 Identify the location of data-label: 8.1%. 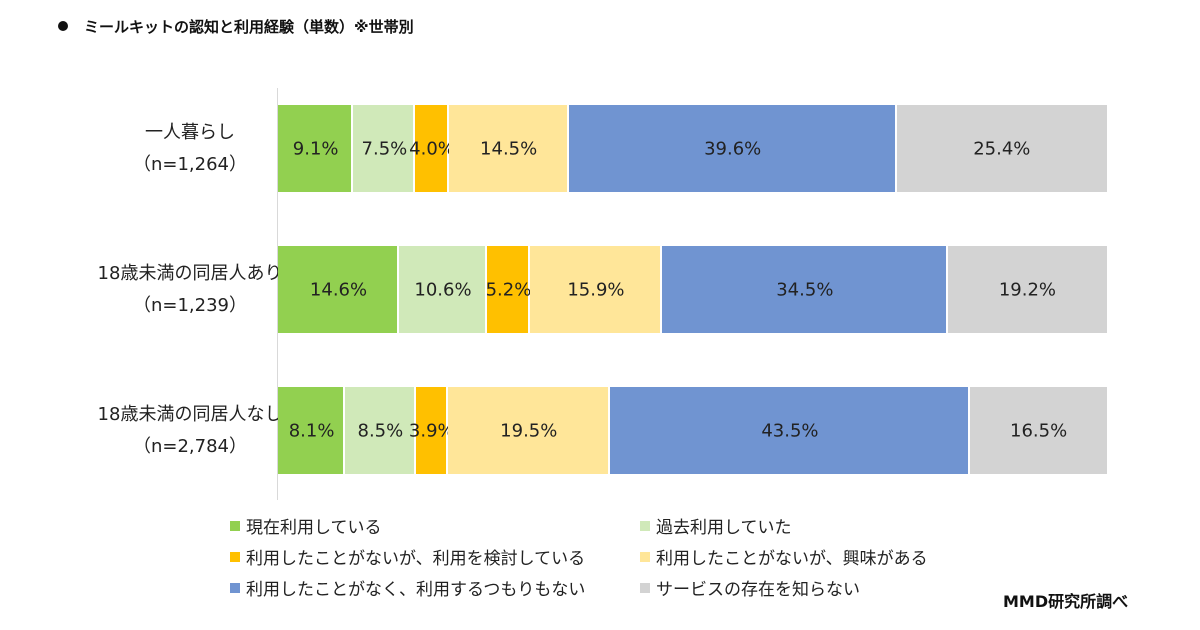
(311, 430).